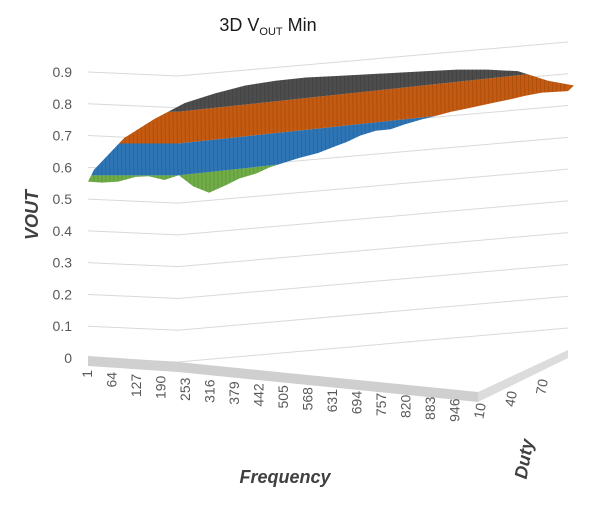 This screenshot has height=511, width=596. What do you see at coordinates (63, 231) in the screenshot?
I see `z-tick-label: 0.4` at bounding box center [63, 231].